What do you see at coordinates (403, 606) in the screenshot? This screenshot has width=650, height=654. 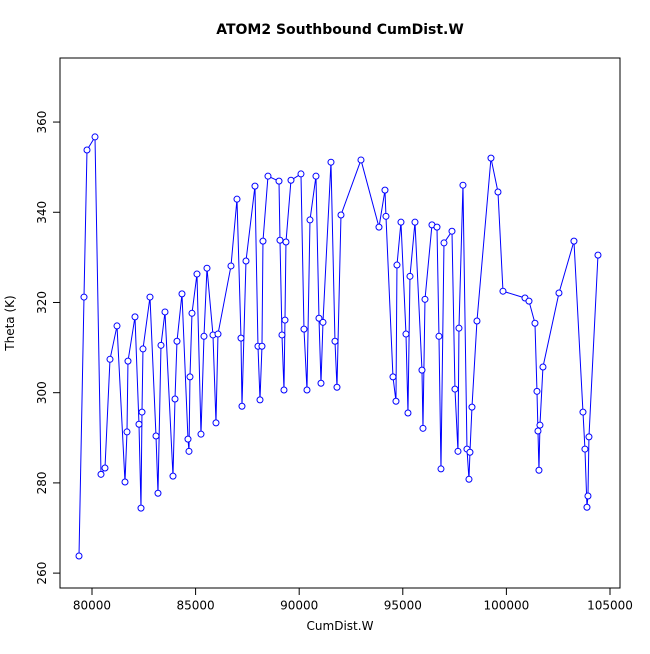 I see `x-tick-label: 95000` at bounding box center [403, 606].